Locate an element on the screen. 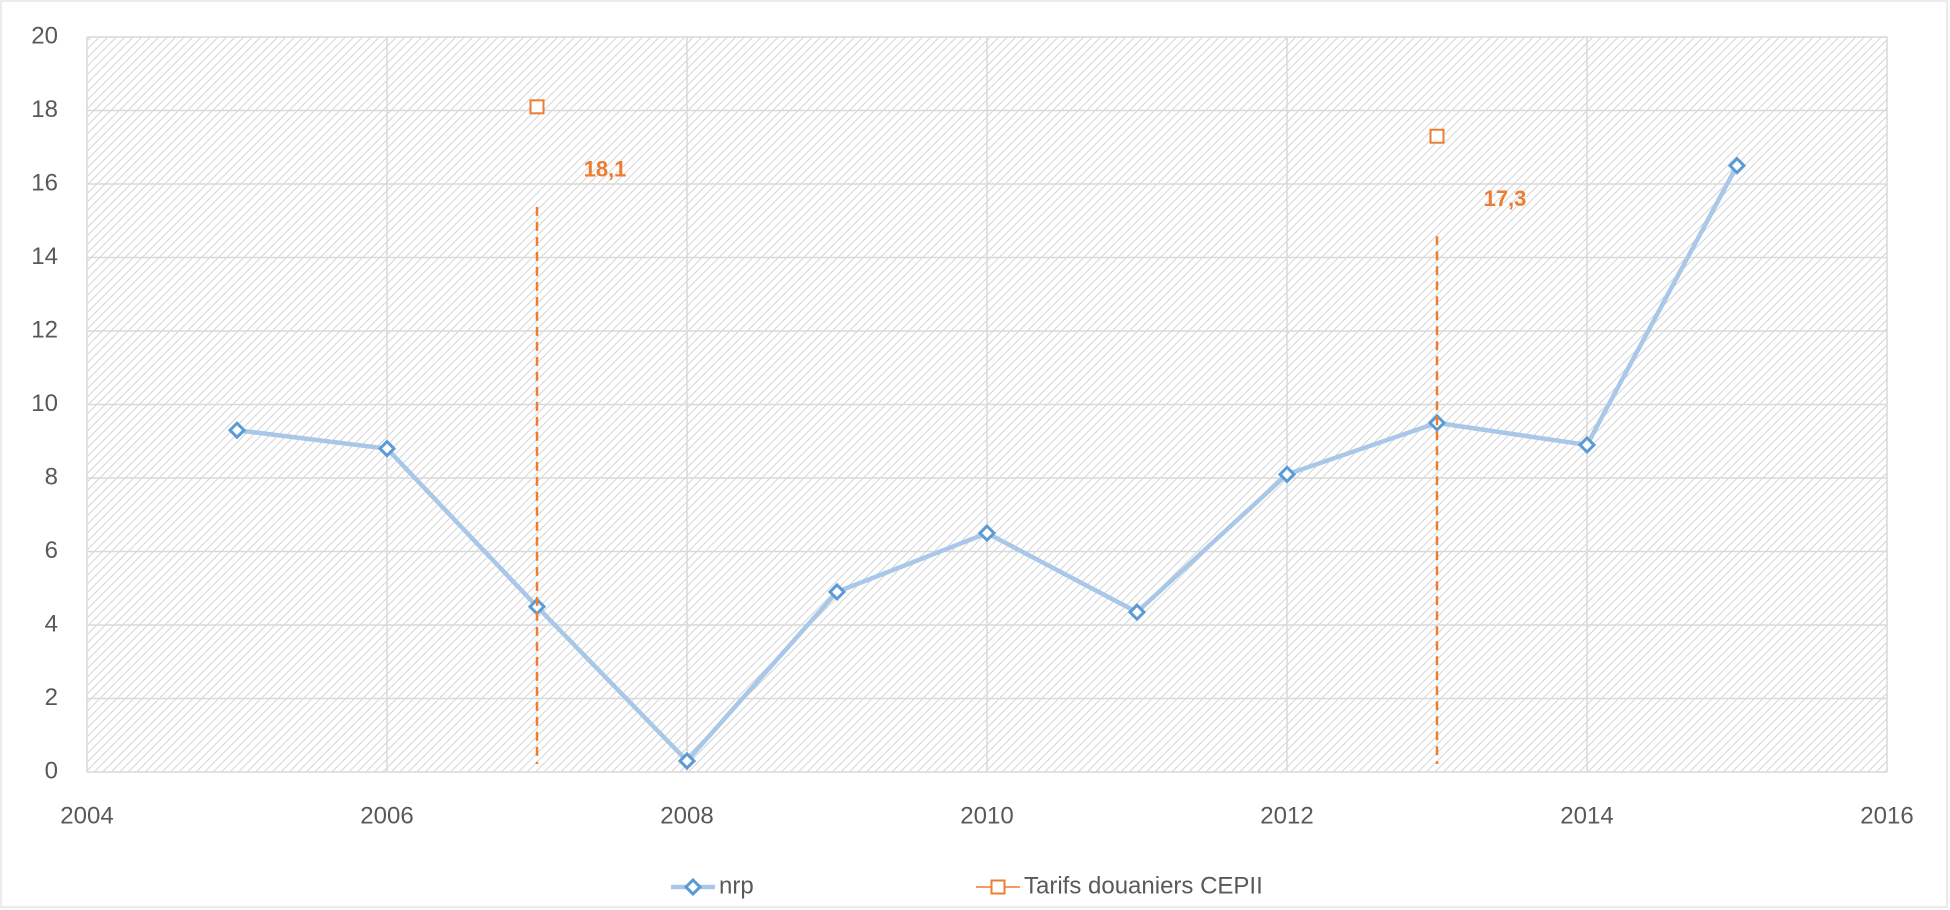 This screenshot has width=1950, height=910. legend-label: Tarifs douaniers CEPII is located at coordinates (1143, 885).